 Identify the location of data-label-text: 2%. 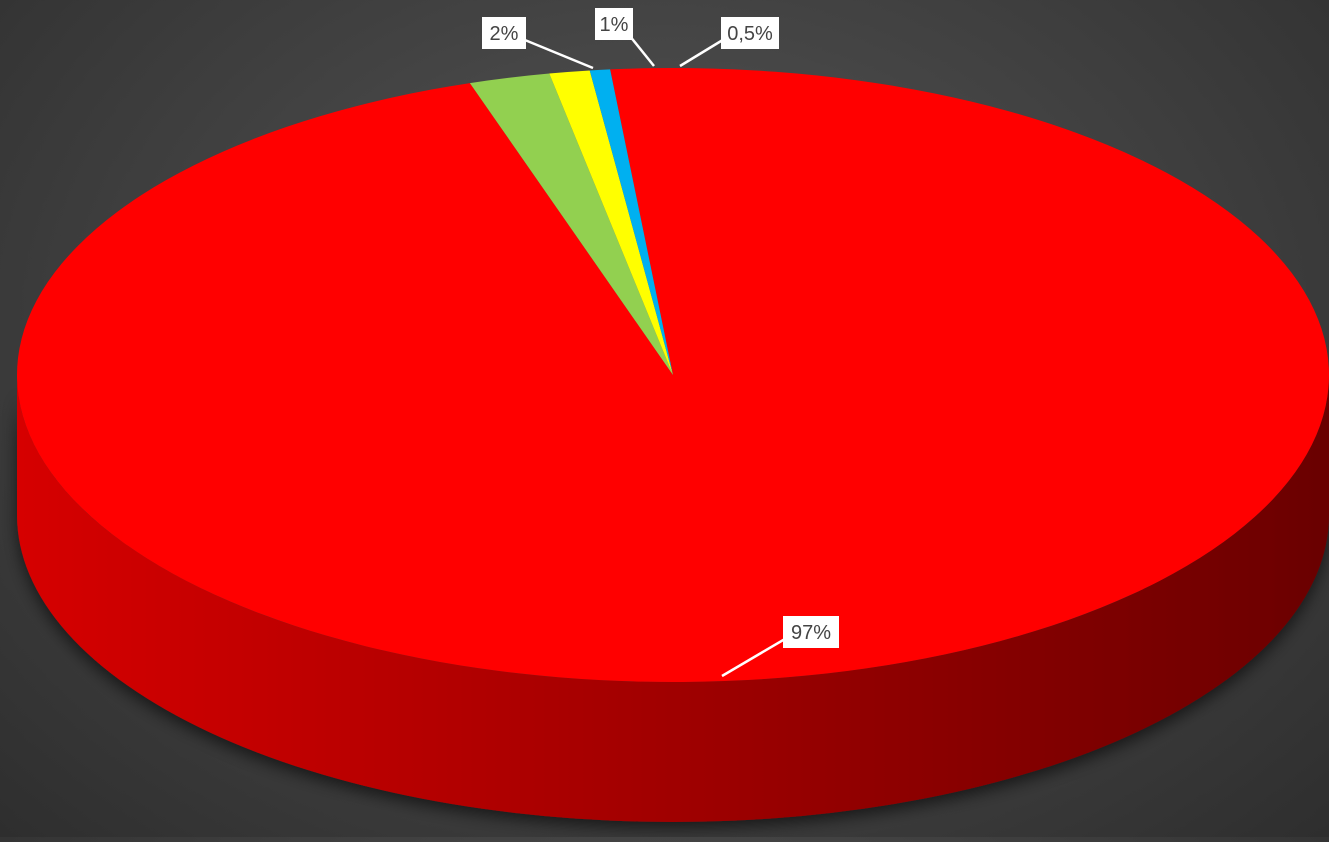
(504, 34).